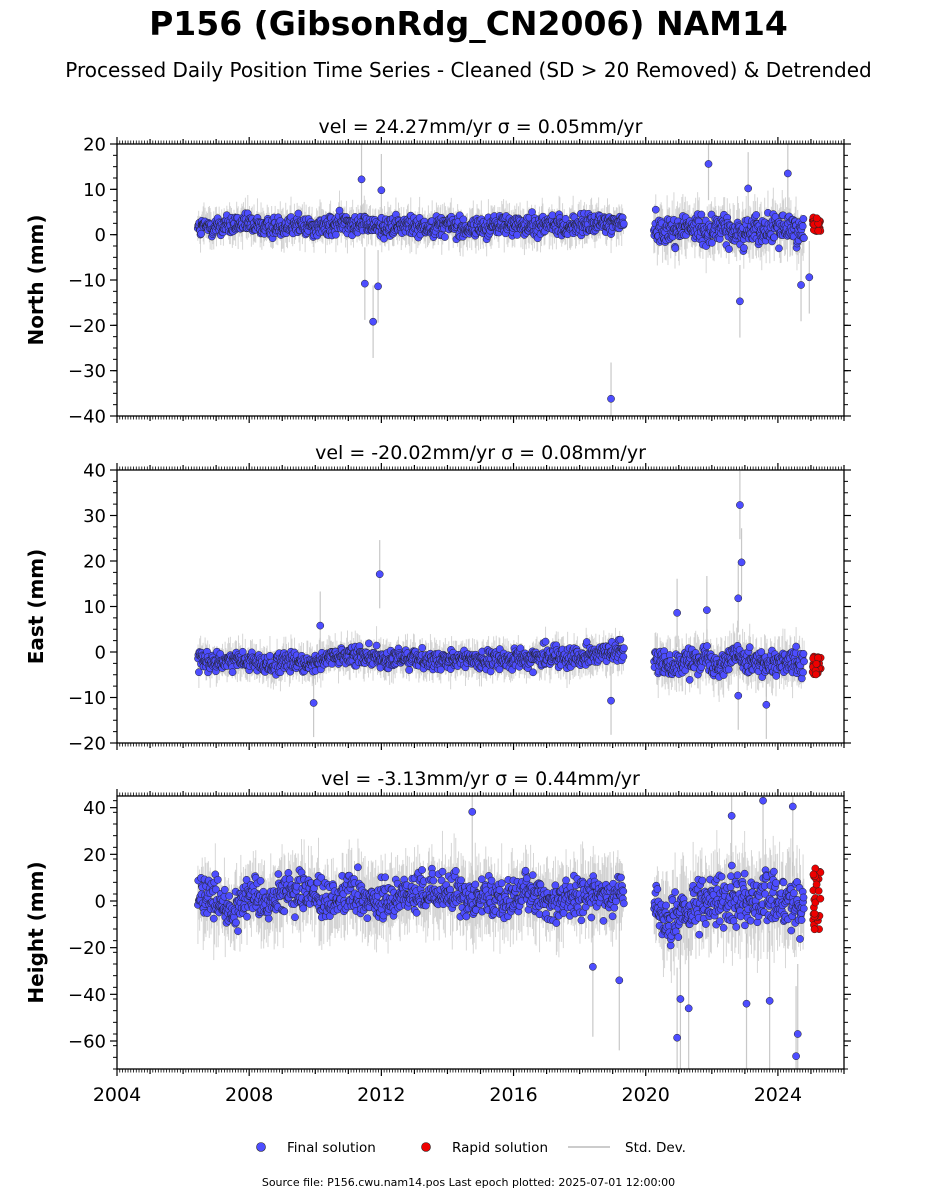 The image size is (937, 1200). What do you see at coordinates (94, 516) in the screenshot?
I see `y-tick-label: 30` at bounding box center [94, 516].